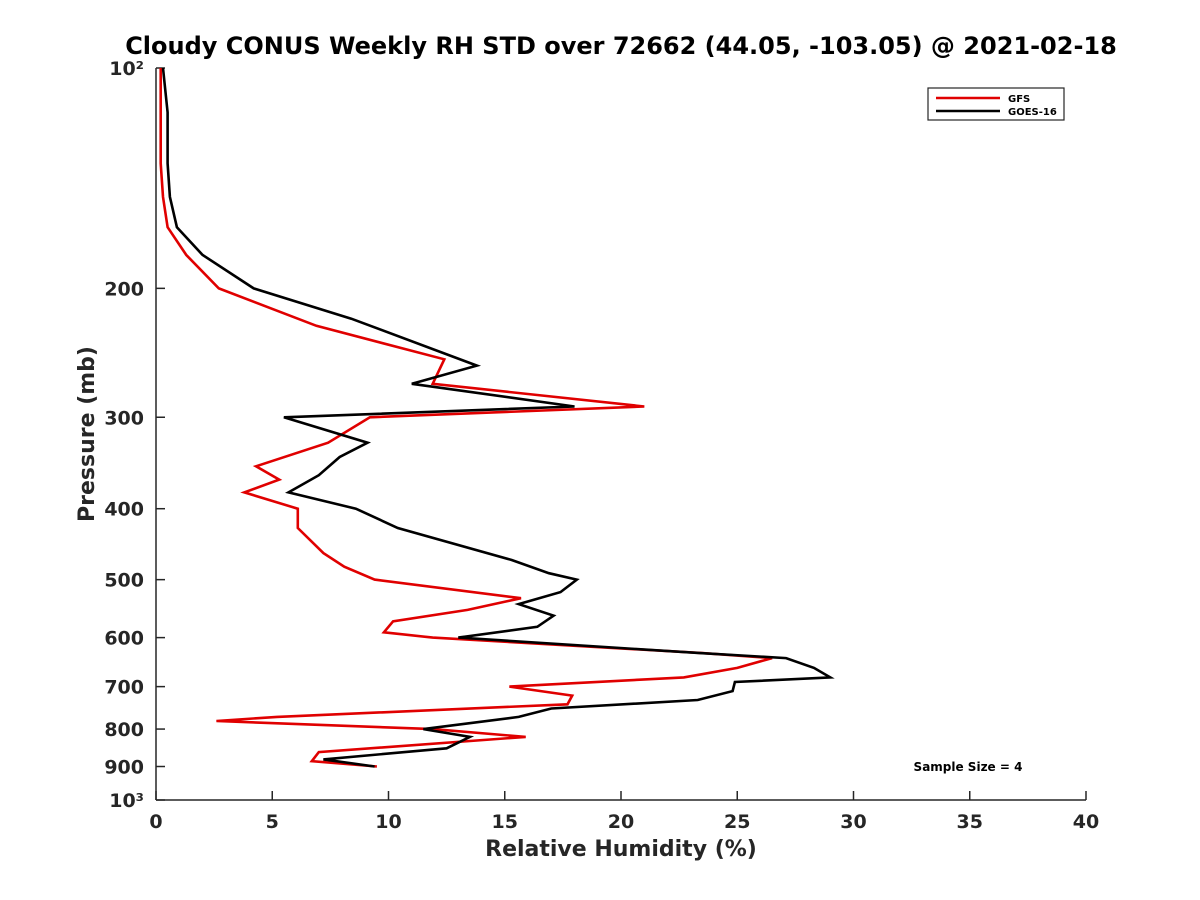 Image resolution: width=1200 pixels, height=900 pixels. I want to click on x-tick-label: 25, so click(737, 822).